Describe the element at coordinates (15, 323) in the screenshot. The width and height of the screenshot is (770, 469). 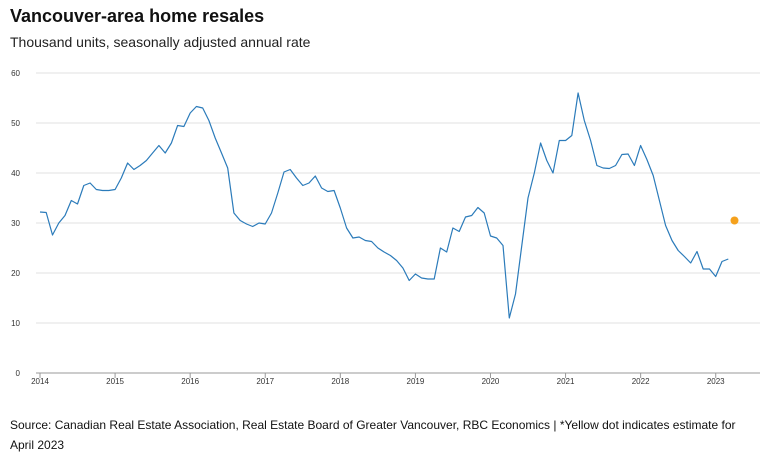
I see `y-tick-label: 10` at that location.